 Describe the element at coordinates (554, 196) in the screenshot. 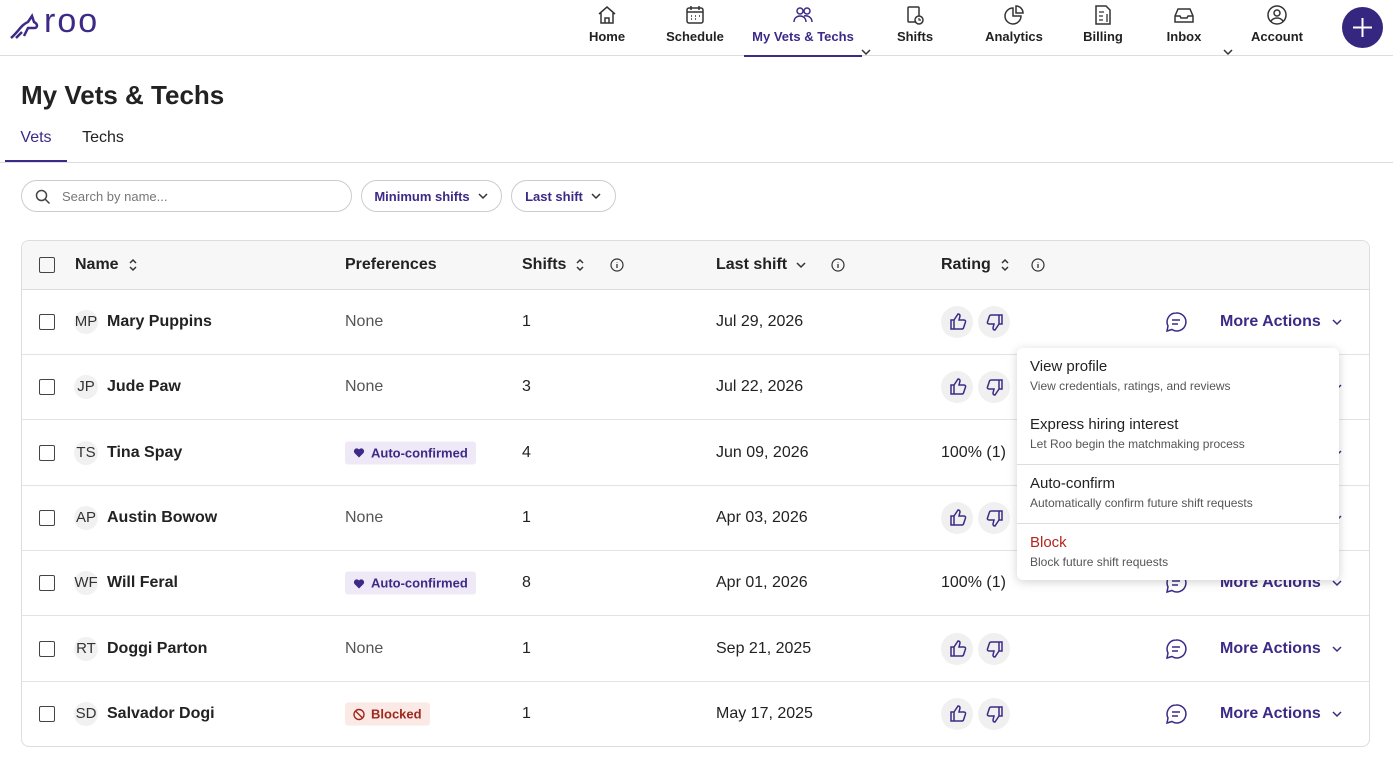

I see `filter-label: Last shift` at that location.